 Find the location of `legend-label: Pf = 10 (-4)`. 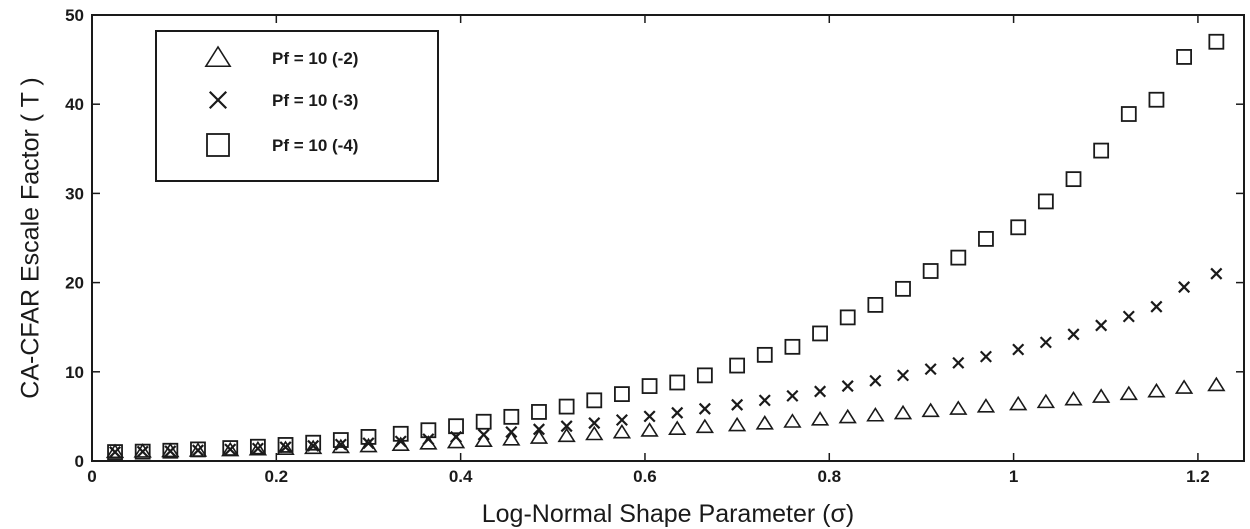

legend-label: Pf = 10 (-4) is located at coordinates (315, 145).